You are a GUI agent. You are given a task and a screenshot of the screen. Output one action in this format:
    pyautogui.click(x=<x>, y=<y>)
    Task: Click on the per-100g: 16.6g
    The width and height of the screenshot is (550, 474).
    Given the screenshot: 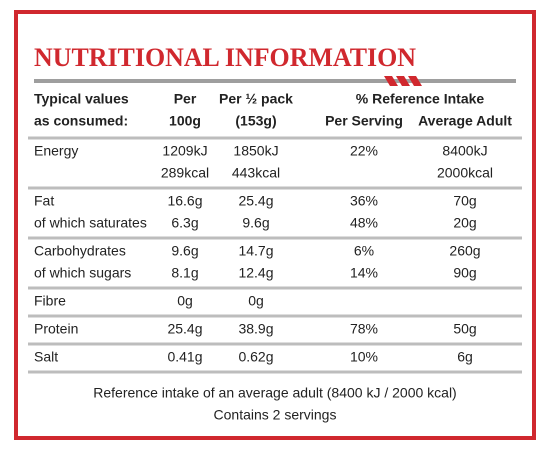 What is the action you would take?
    pyautogui.click(x=184, y=201)
    